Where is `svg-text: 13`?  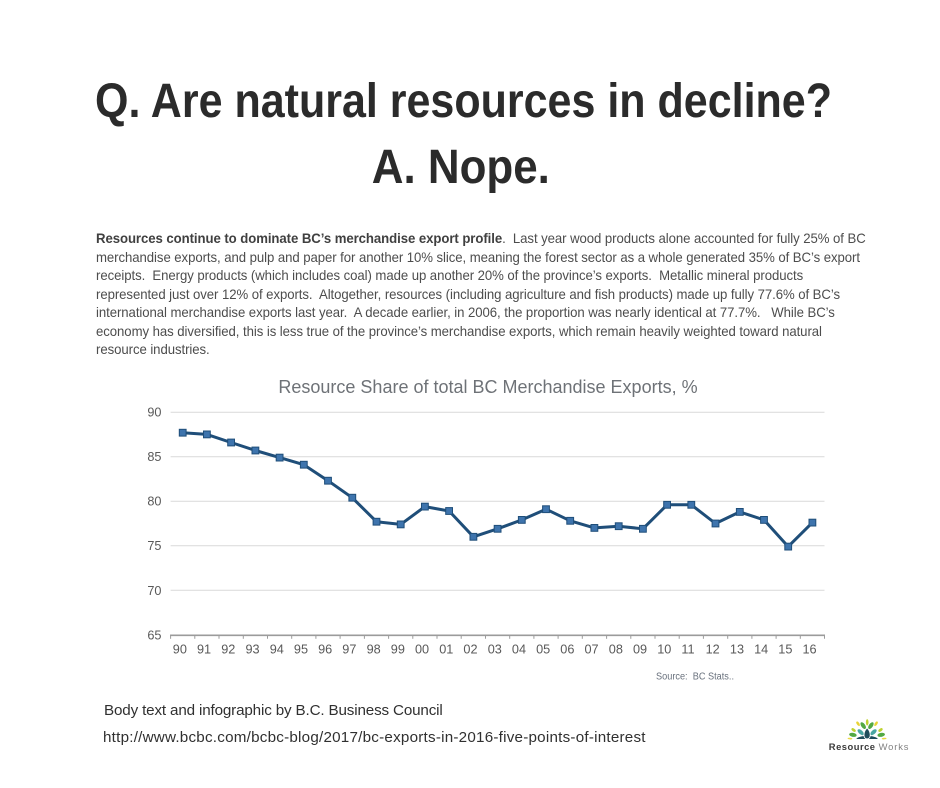
svg-text: 13 is located at coordinates (737, 650).